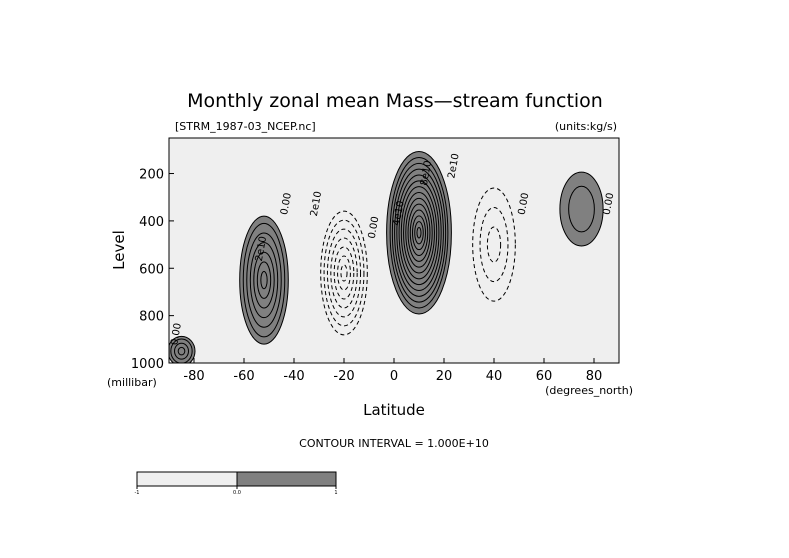 The width and height of the screenshot is (789, 558). Describe the element at coordinates (394, 376) in the screenshot. I see `x-tick-label: 0` at that location.